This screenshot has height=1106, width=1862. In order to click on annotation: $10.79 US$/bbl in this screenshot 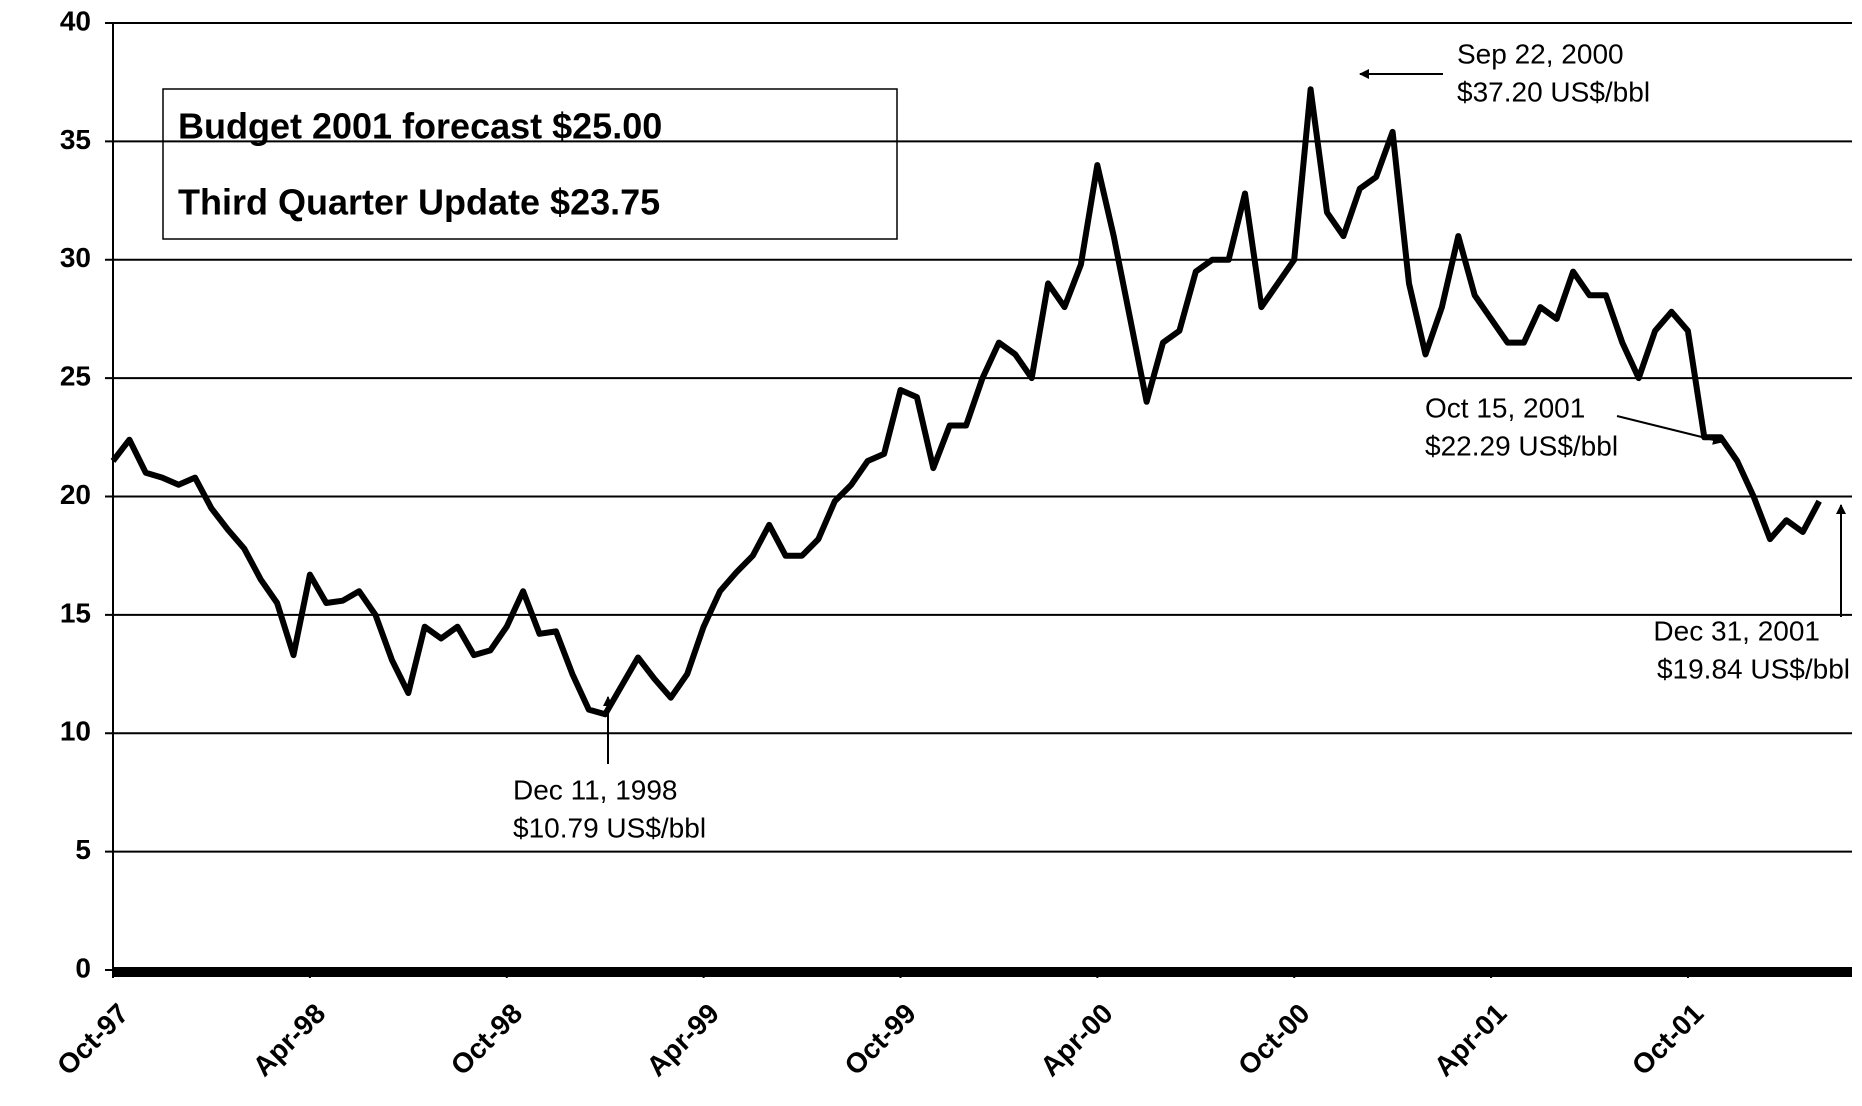, I will do `click(609, 827)`.